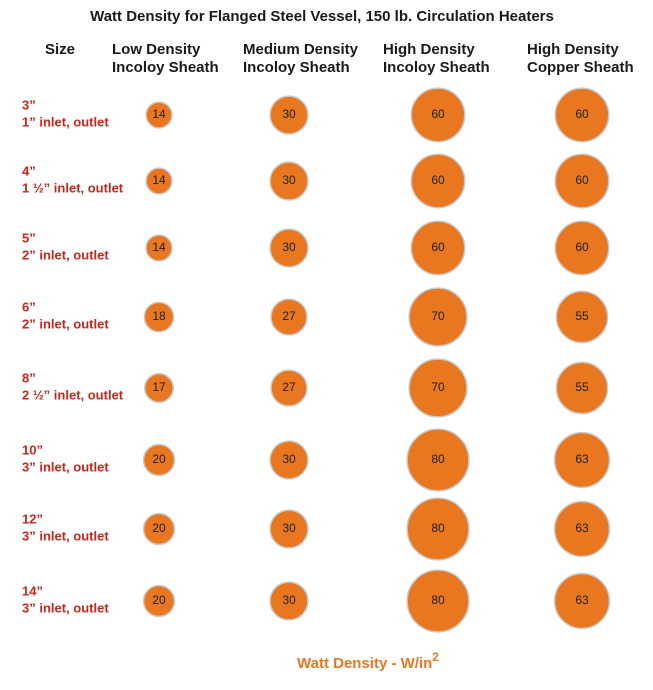 The height and width of the screenshot is (690, 653). I want to click on row-inlet-label: 1” inlet, outlet, so click(65, 121).